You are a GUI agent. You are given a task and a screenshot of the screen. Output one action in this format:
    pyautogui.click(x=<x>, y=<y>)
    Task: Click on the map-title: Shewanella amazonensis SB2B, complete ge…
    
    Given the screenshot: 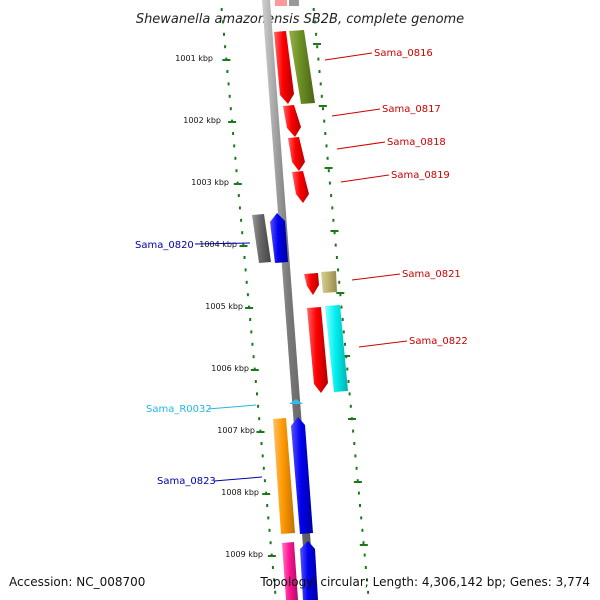 What is the action you would take?
    pyautogui.click(x=300, y=19)
    